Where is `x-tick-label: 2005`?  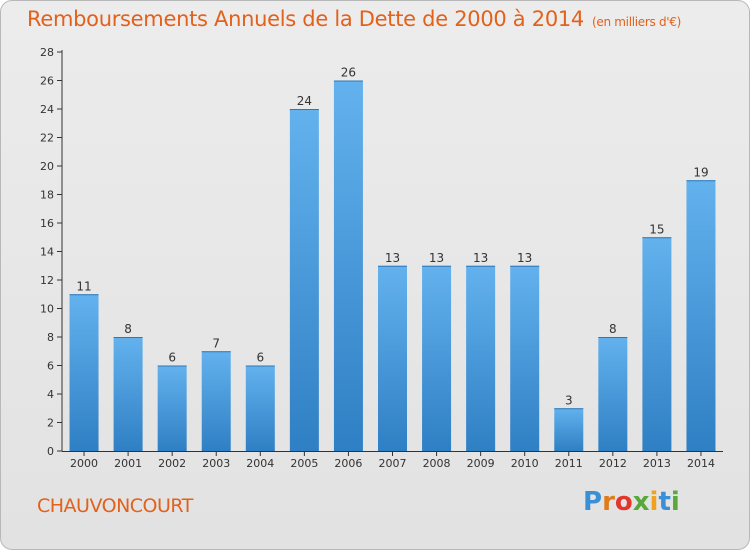 x-tick-label: 2005 is located at coordinates (304, 463).